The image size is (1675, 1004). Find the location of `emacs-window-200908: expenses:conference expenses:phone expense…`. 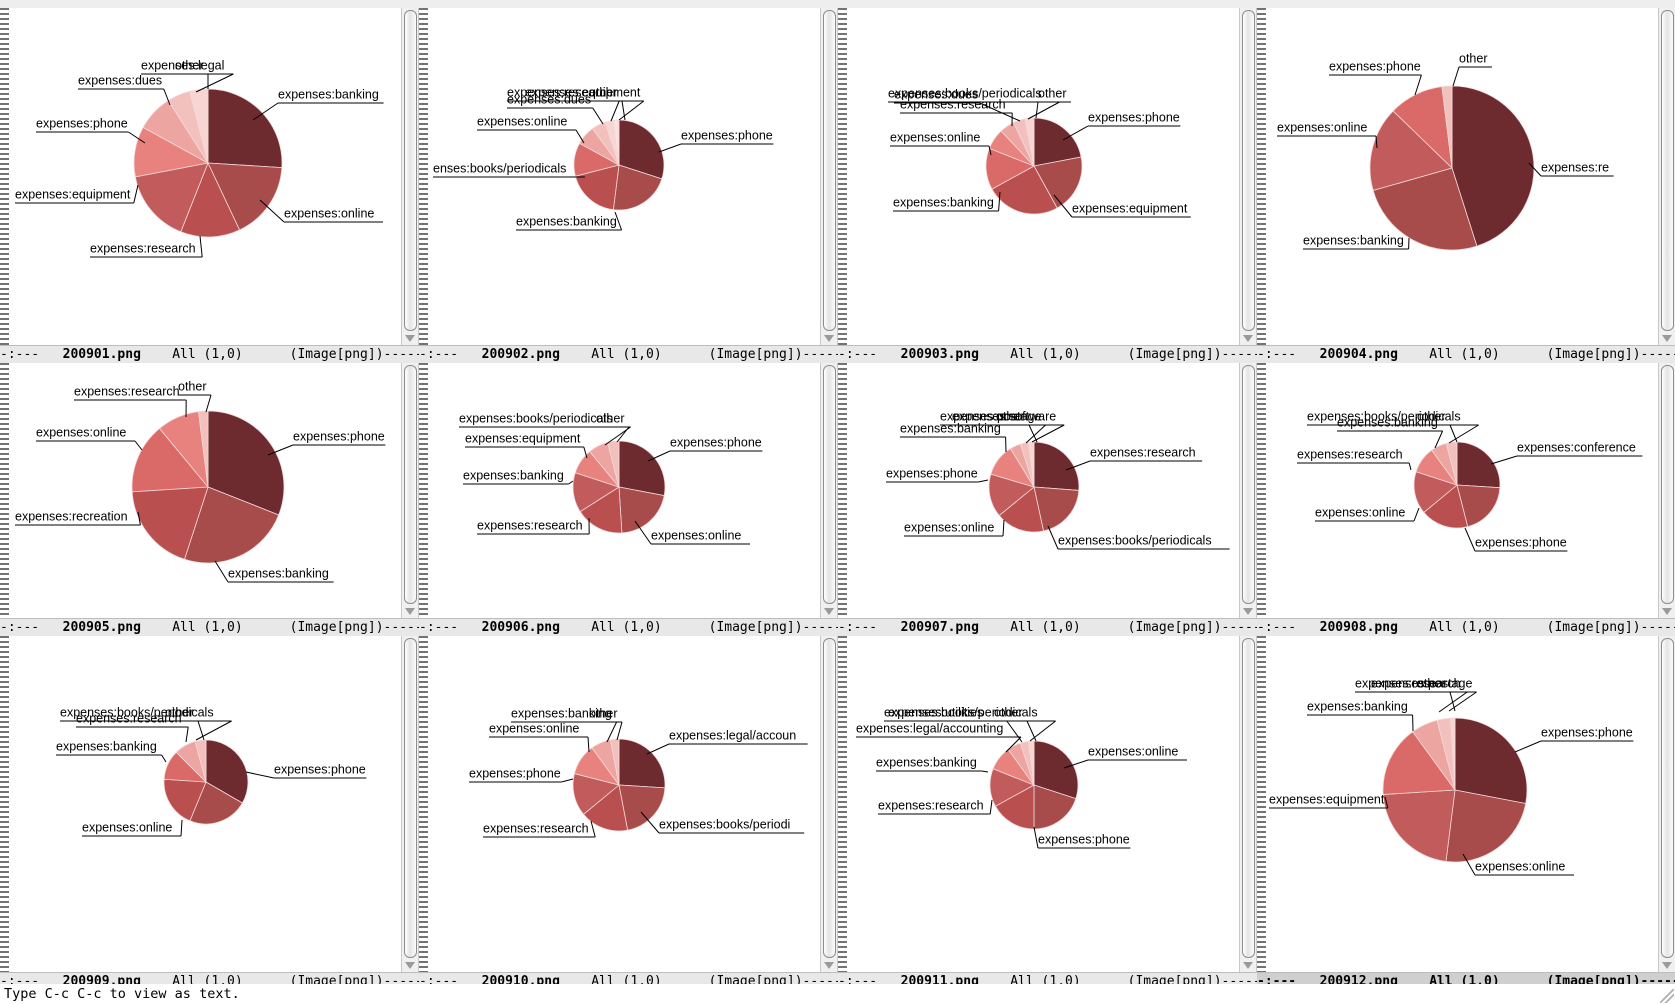

emacs-window-200908: expenses:conference expenses:phone expense… is located at coordinates (1466, 490).